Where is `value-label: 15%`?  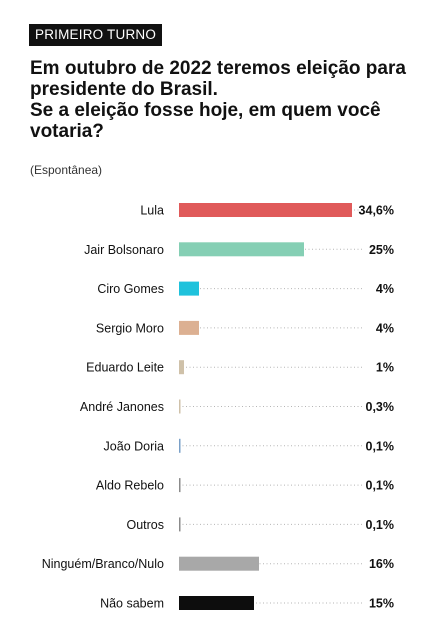
value-label: 15% is located at coordinates (381, 604).